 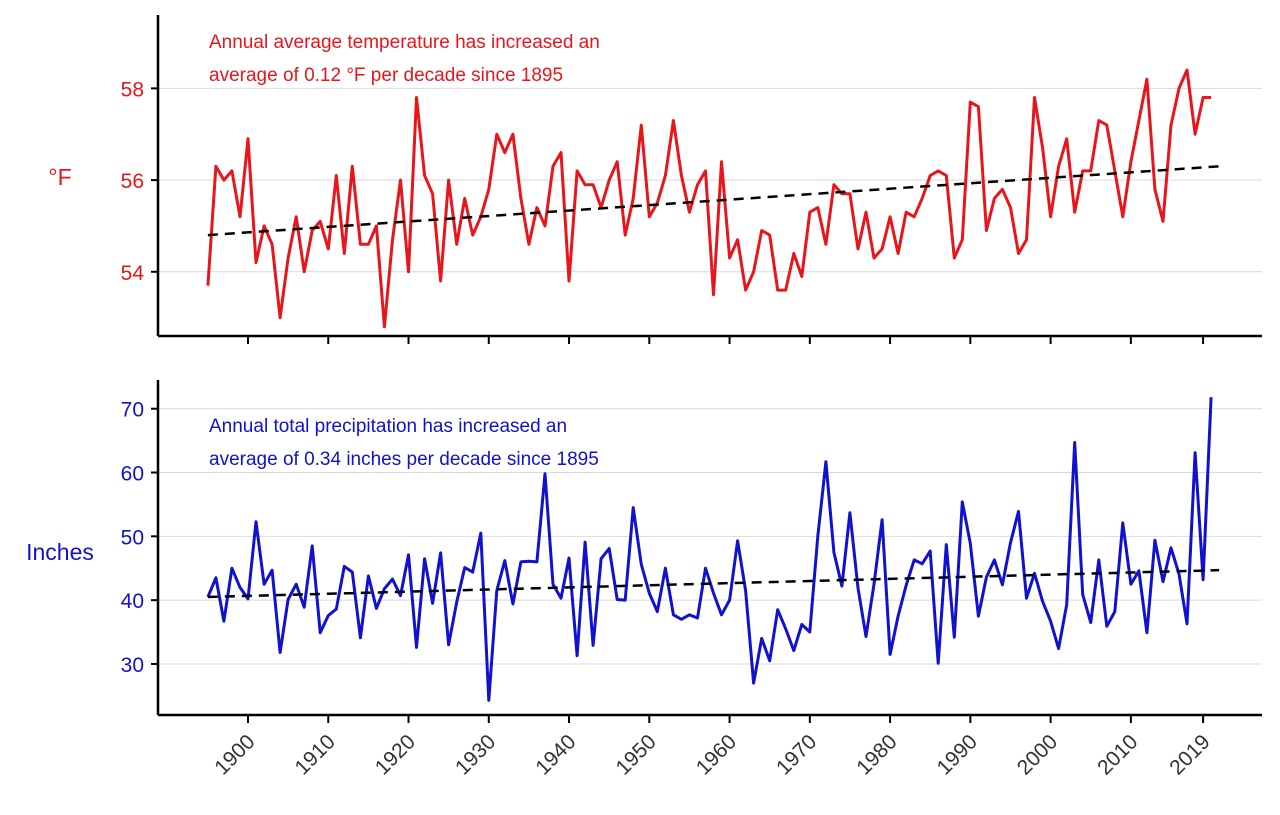 I want to click on x-tick-label: 1950, so click(x=636, y=754).